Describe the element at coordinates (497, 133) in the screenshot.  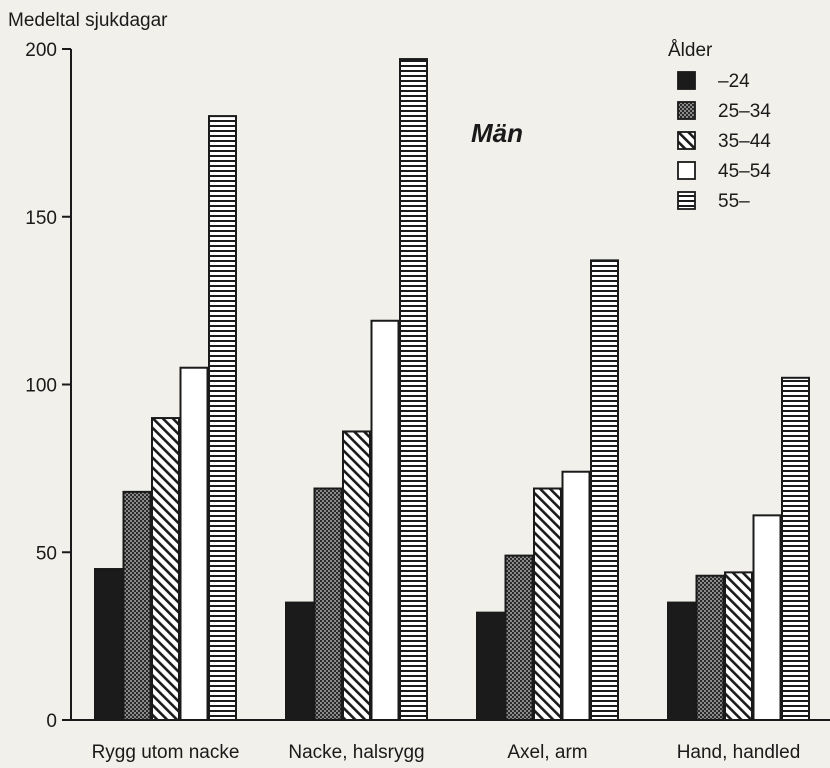
I see `chart-title: Män` at that location.